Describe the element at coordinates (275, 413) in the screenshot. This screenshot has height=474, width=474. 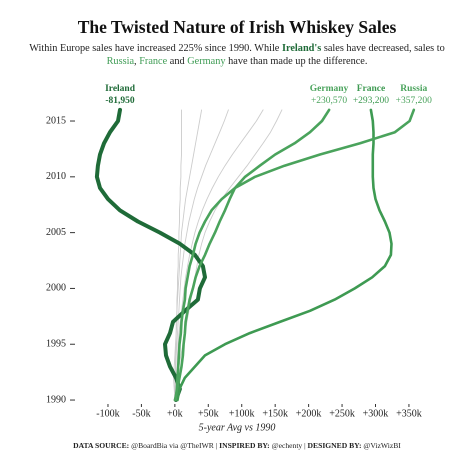
I see `x-tick-label: +150k` at that location.